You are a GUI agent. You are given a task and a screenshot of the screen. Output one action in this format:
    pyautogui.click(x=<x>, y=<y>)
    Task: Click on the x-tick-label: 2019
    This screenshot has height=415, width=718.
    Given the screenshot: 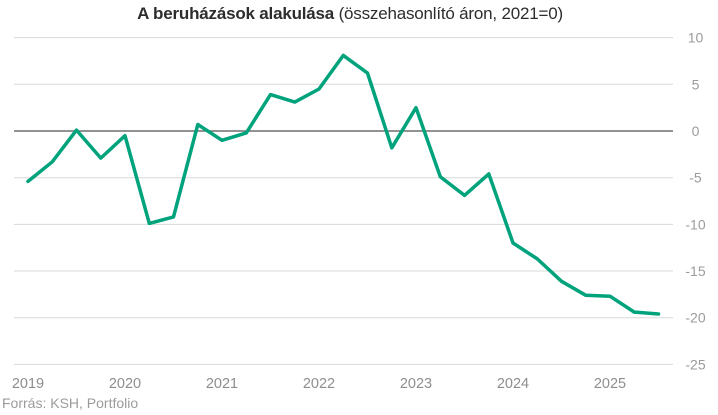 What is the action you would take?
    pyautogui.click(x=28, y=384)
    